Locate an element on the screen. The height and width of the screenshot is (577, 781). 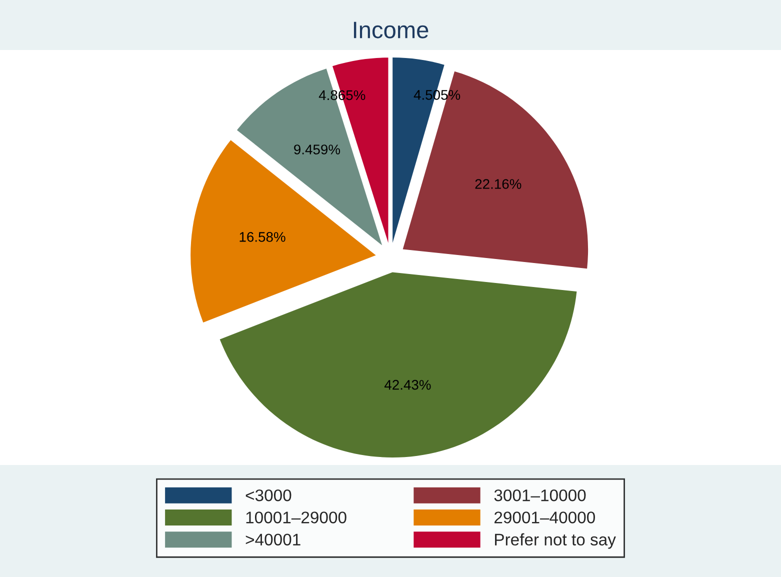
data-label: 22.16% is located at coordinates (498, 184).